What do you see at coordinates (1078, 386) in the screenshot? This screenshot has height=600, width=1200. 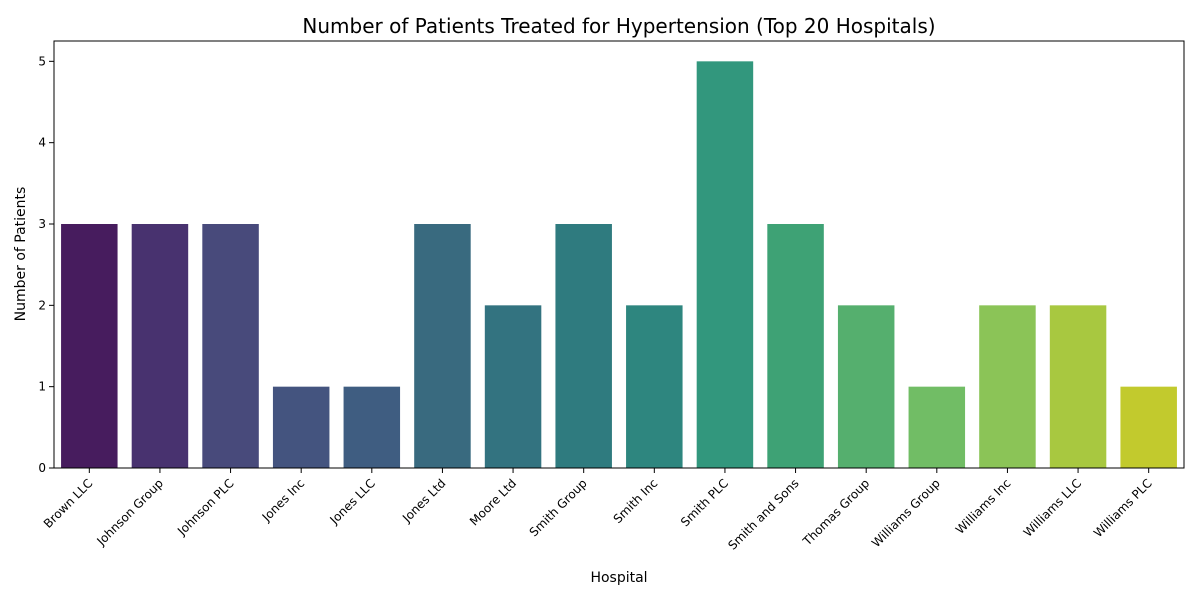 I see `bar-williams-llc` at bounding box center [1078, 386].